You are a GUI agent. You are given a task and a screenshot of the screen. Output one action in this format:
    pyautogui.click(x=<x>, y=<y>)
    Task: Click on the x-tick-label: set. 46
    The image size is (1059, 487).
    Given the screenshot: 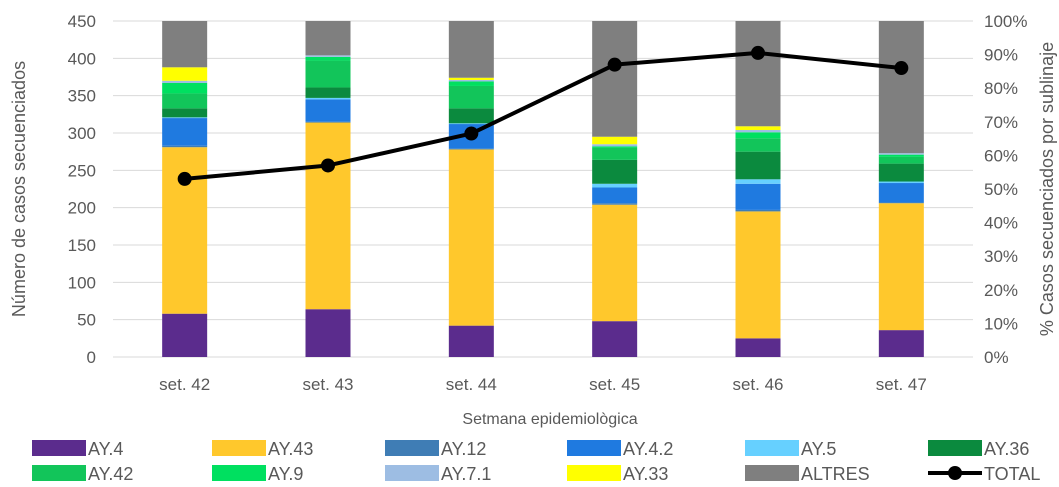 What is the action you would take?
    pyautogui.click(x=757, y=384)
    